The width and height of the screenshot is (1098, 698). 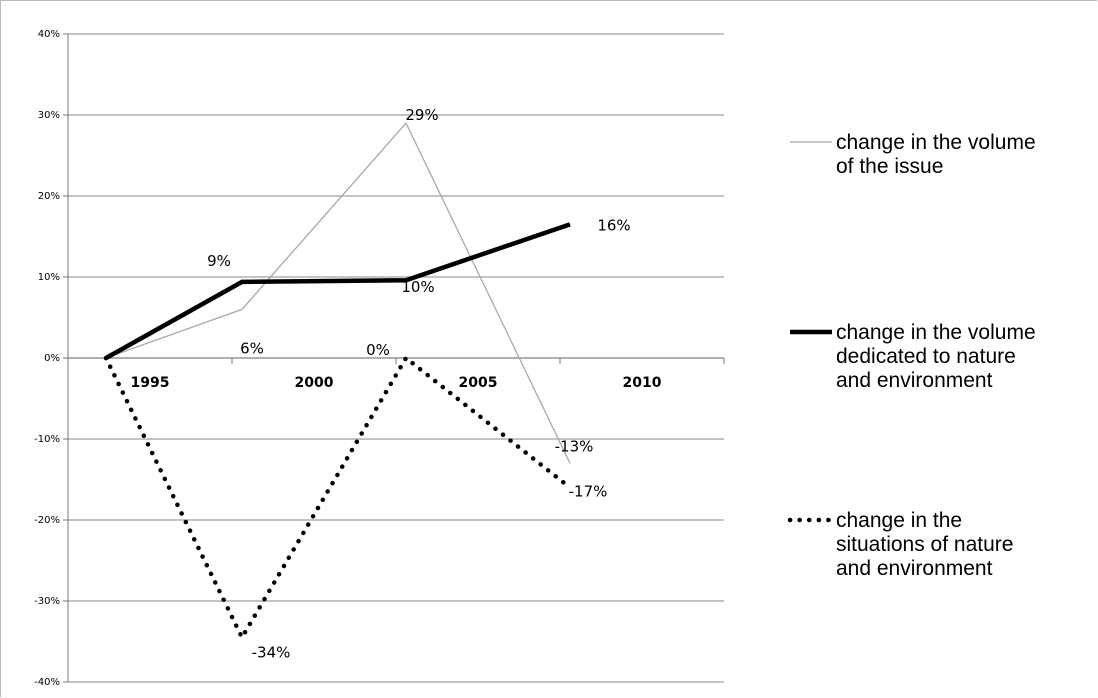 I want to click on y-tick-label: 40%, so click(x=49, y=34).